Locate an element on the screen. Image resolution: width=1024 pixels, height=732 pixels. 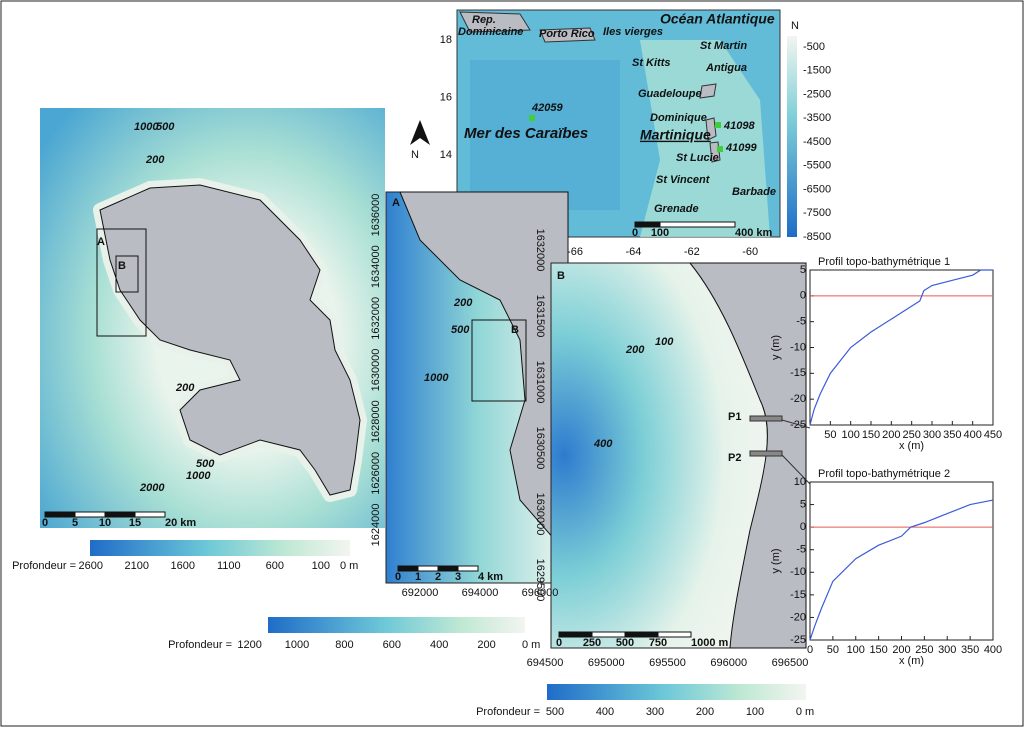
place: St Lucie is located at coordinates (697, 158).